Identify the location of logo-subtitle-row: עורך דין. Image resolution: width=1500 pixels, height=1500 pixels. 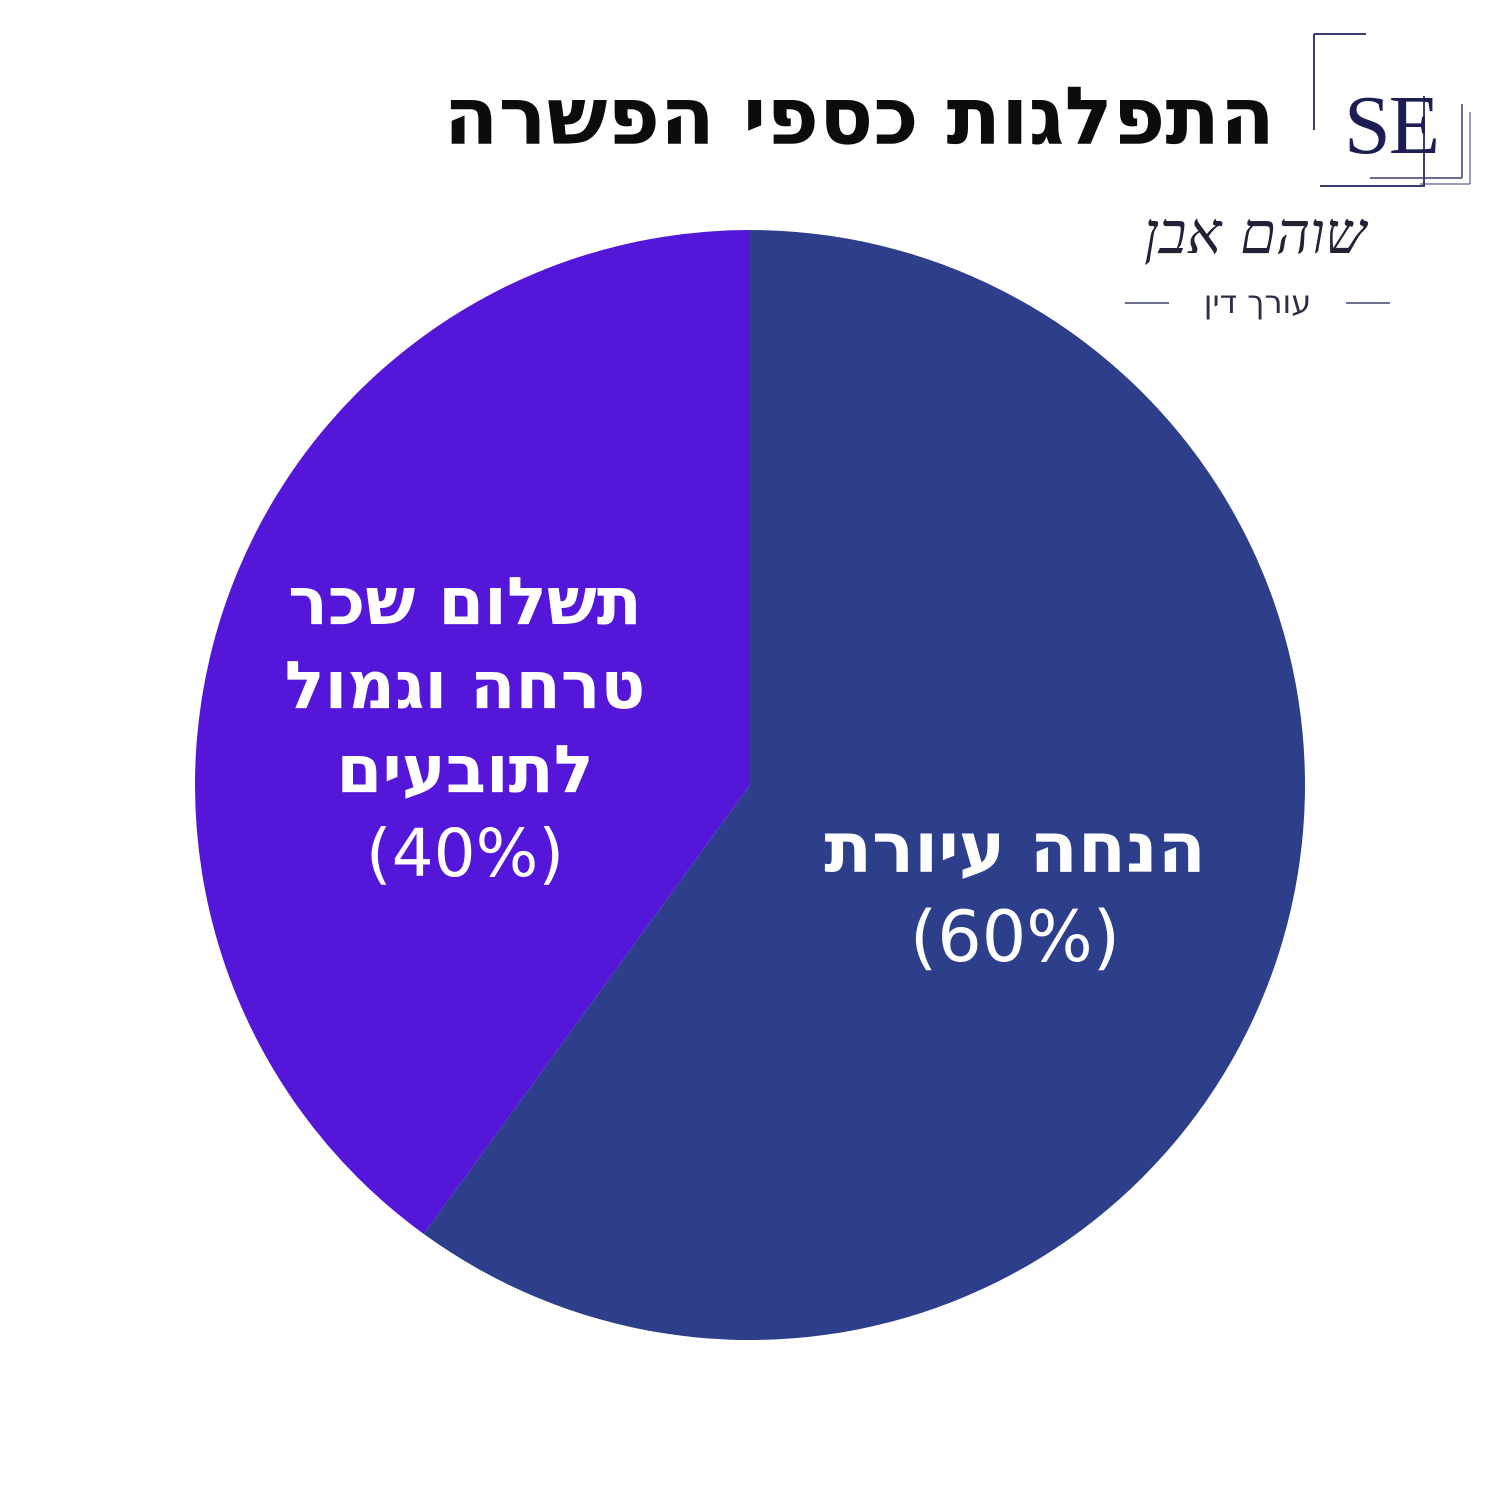
(1257, 302).